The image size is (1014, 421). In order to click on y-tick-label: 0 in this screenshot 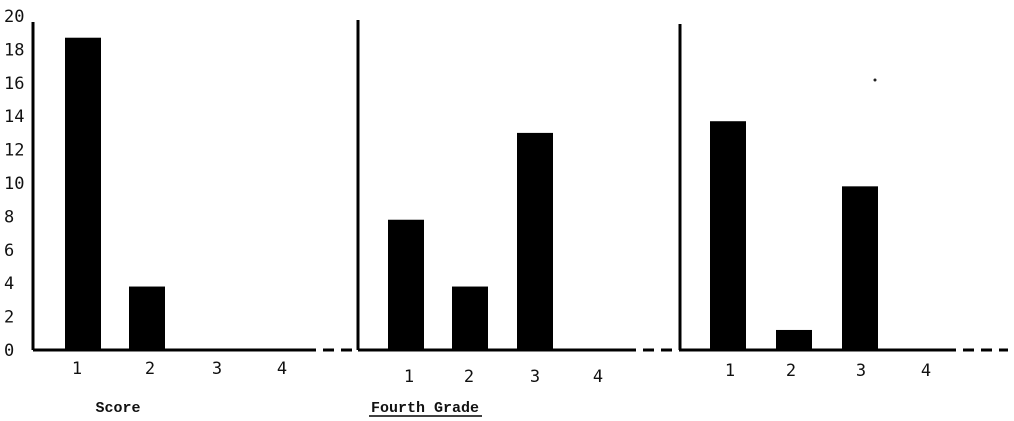, I will do `click(9, 351)`.